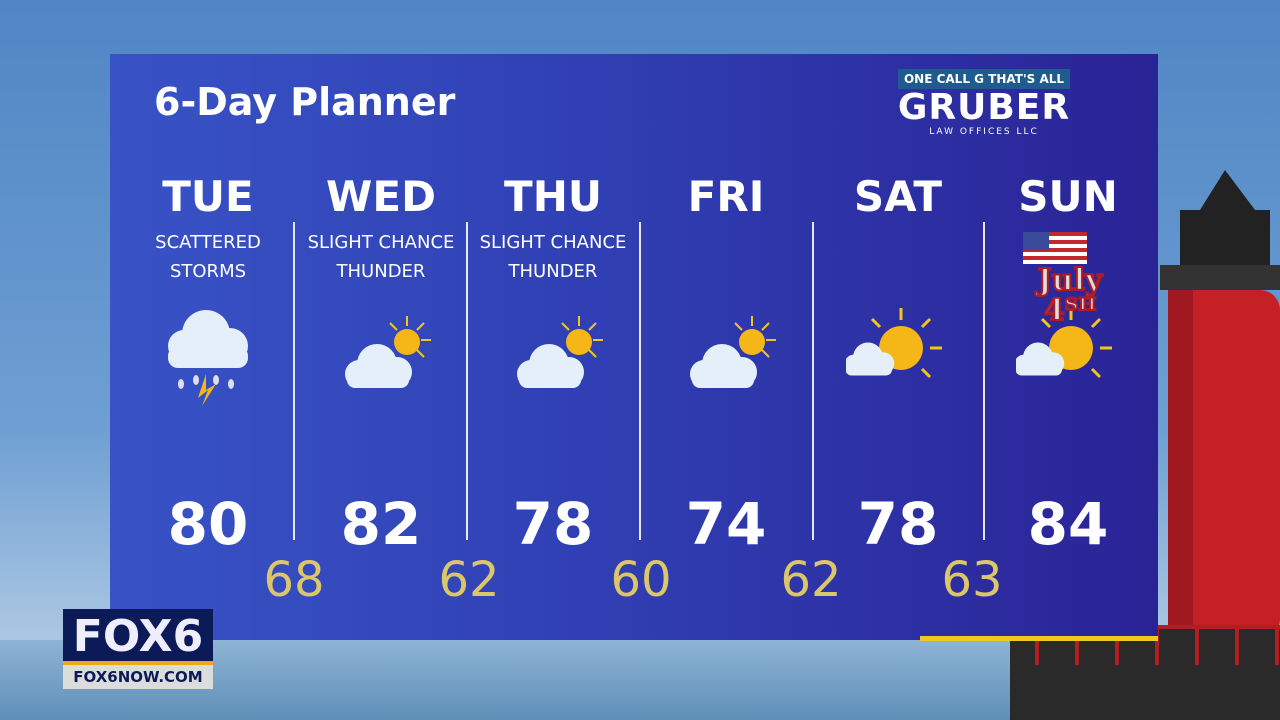 This screenshot has height=720, width=1280. I want to click on sponsor-sub: LAW OFFICES LLC, so click(984, 132).